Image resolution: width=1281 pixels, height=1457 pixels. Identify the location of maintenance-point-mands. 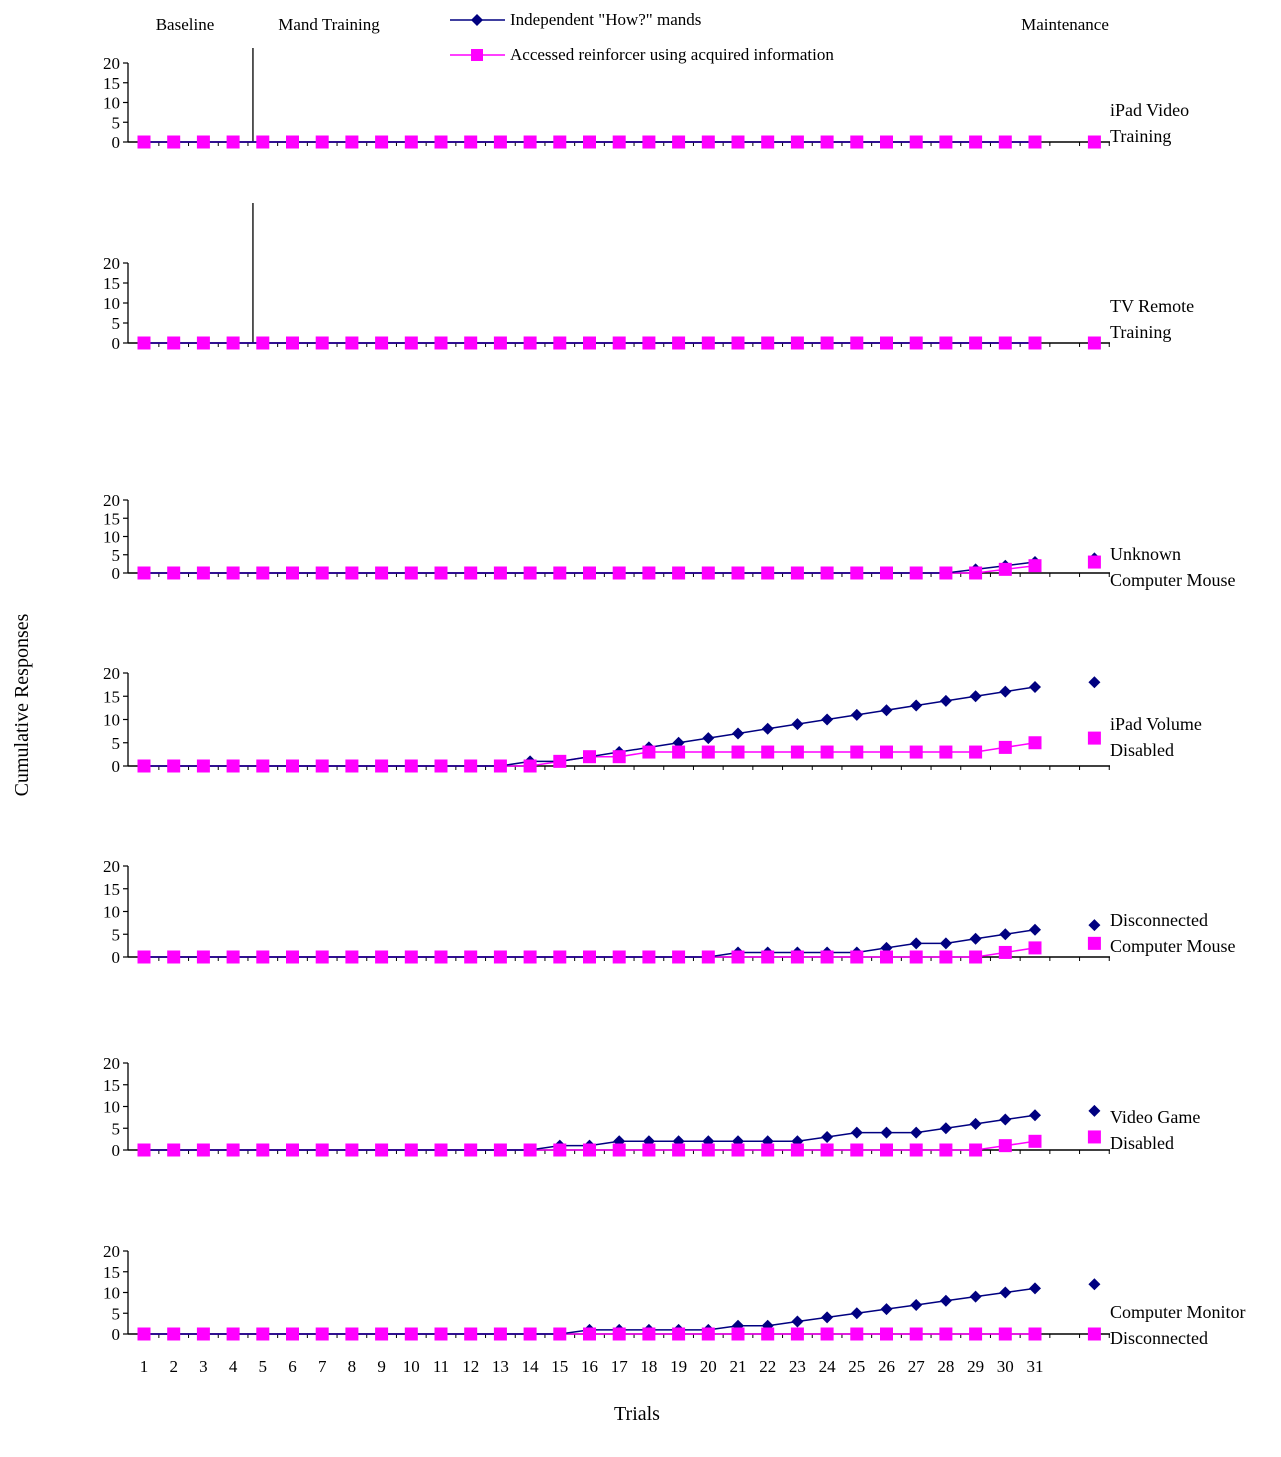
(1094, 1110).